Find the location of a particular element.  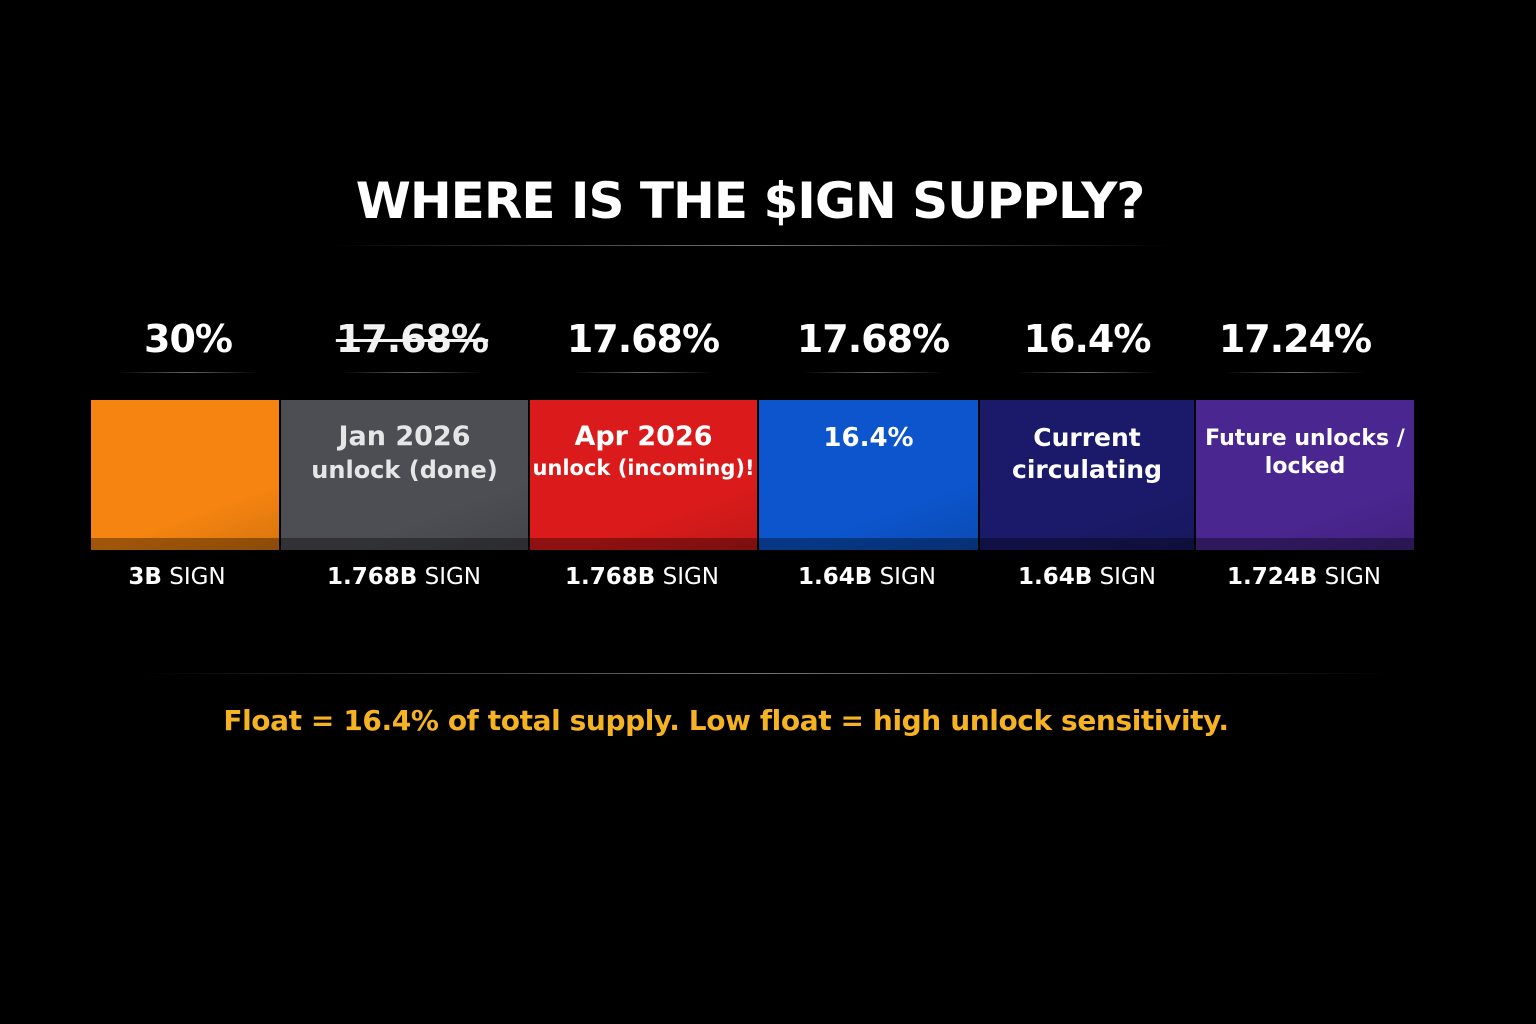

segment-inner-label-line: unlock (incoming)! is located at coordinates (643, 467).